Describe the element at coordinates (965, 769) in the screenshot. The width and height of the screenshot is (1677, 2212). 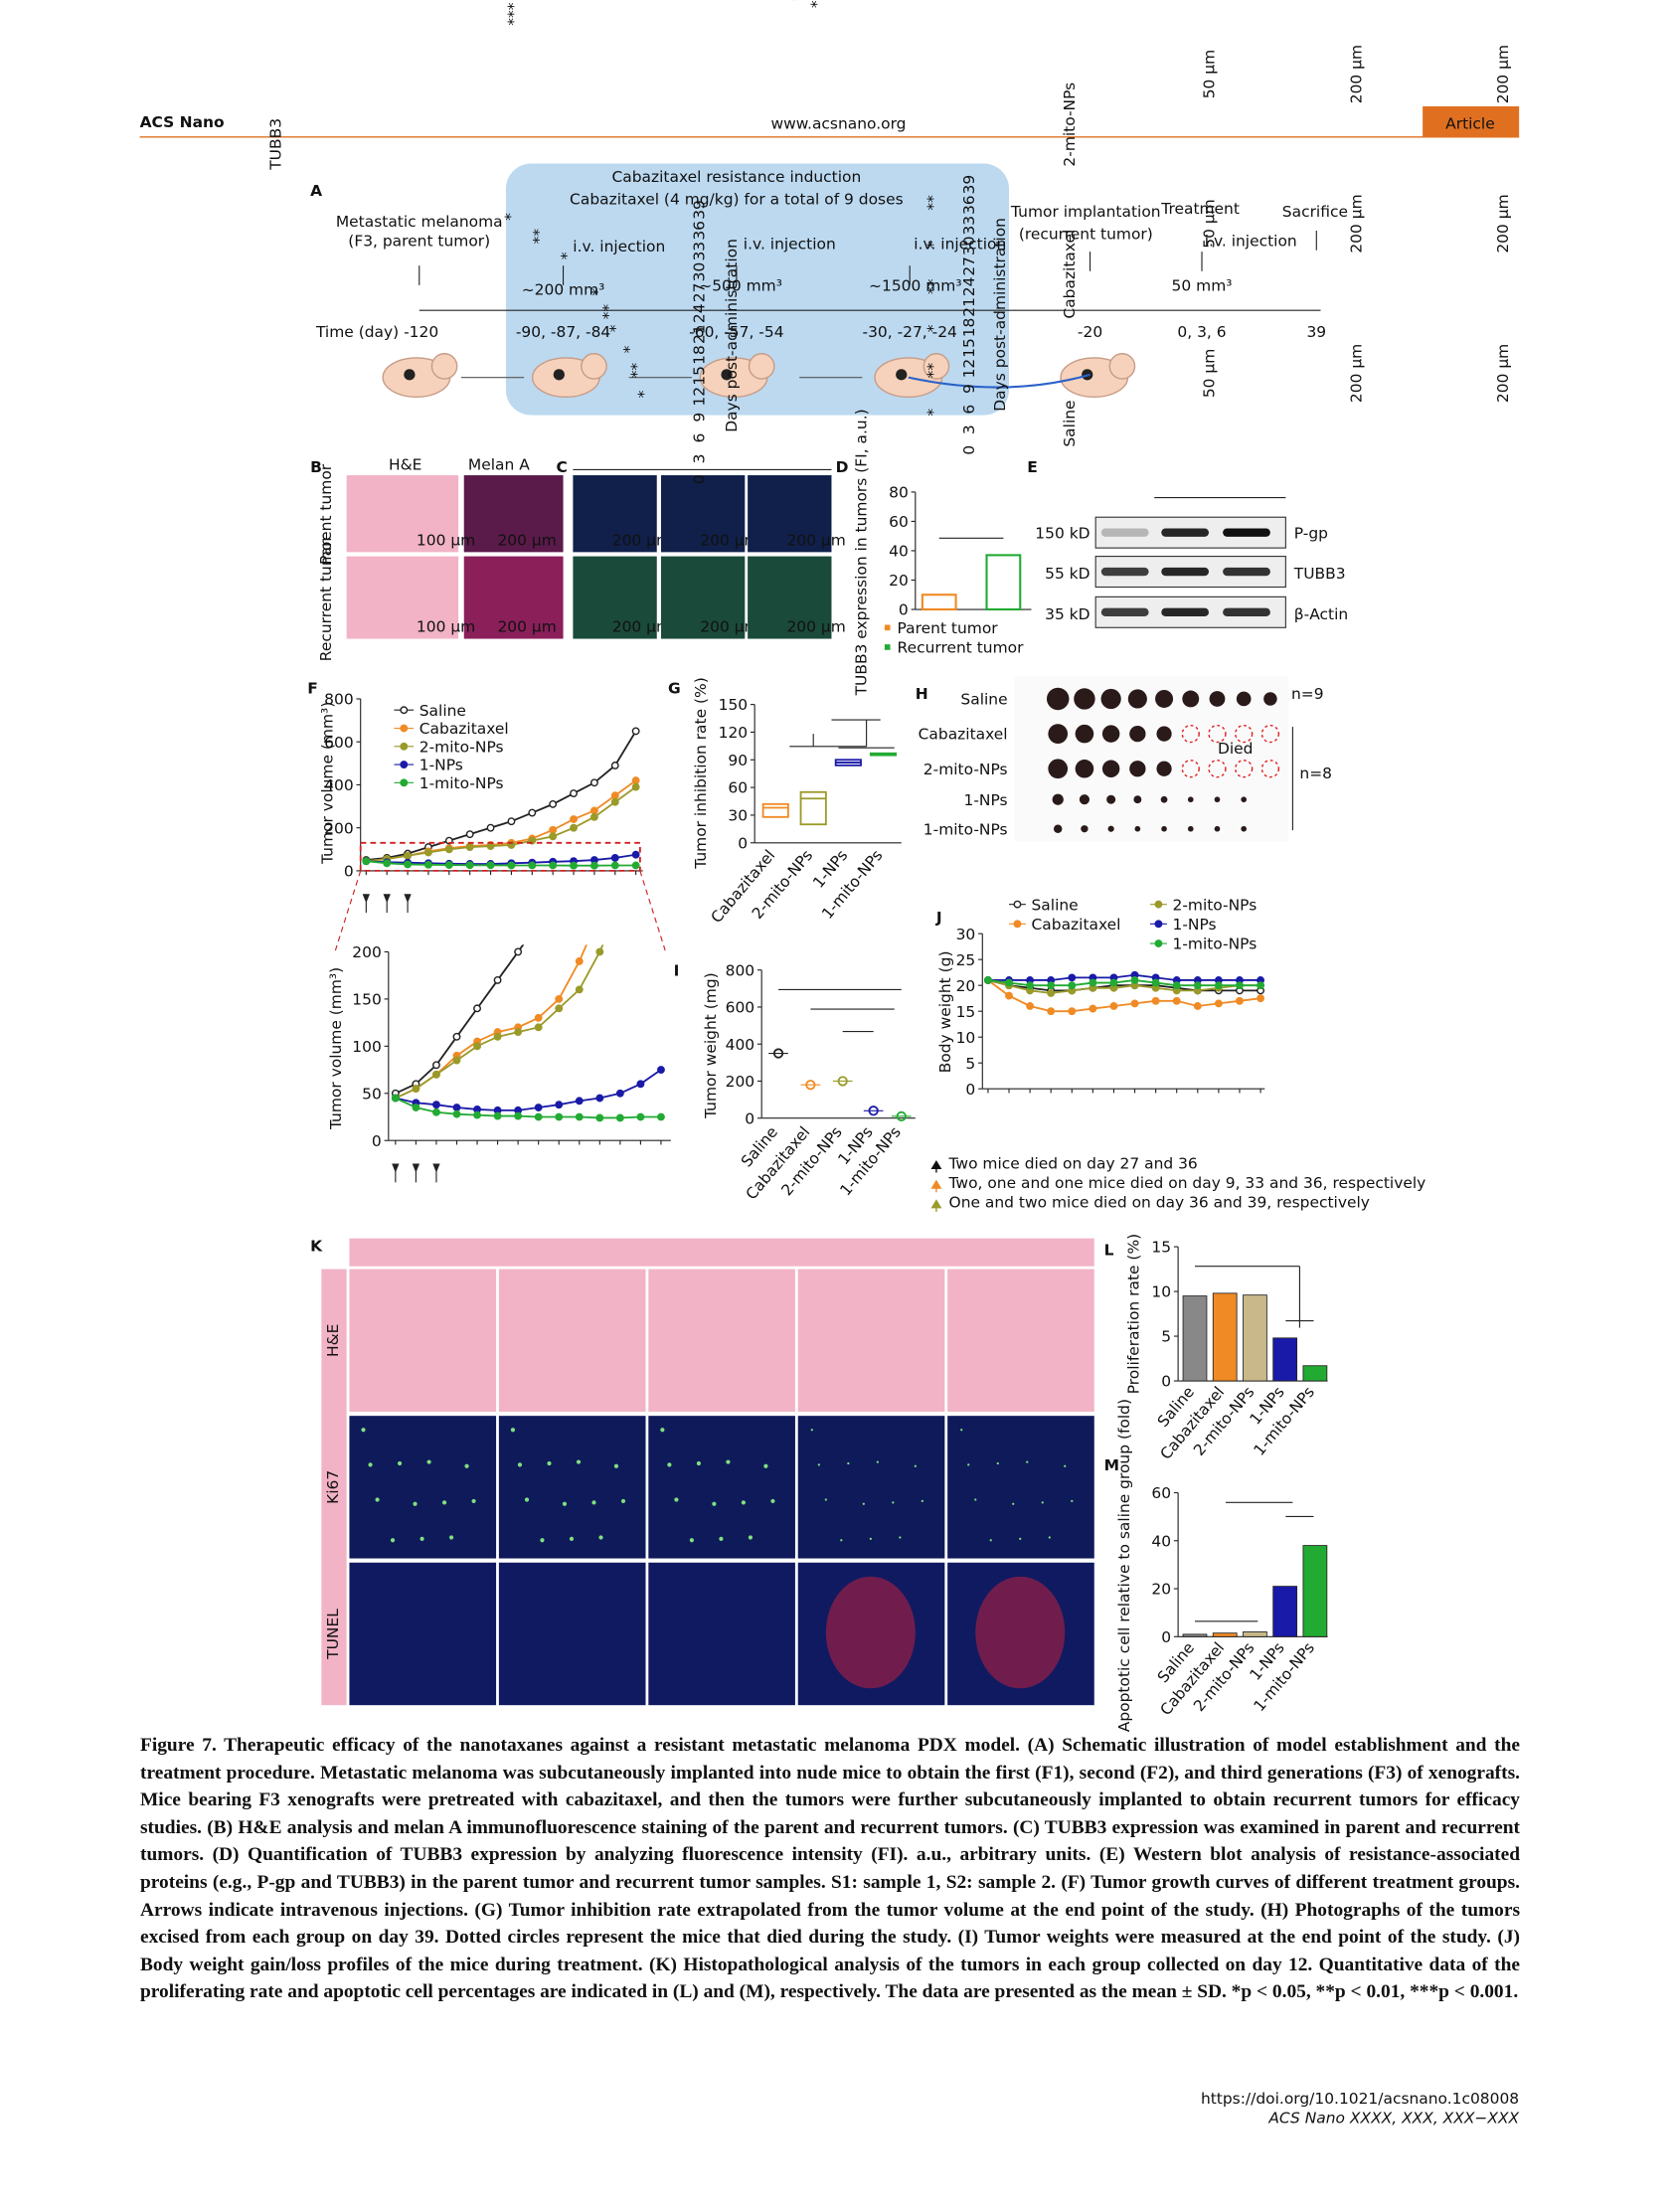
I see `group-label: 2-mito-NPs` at that location.